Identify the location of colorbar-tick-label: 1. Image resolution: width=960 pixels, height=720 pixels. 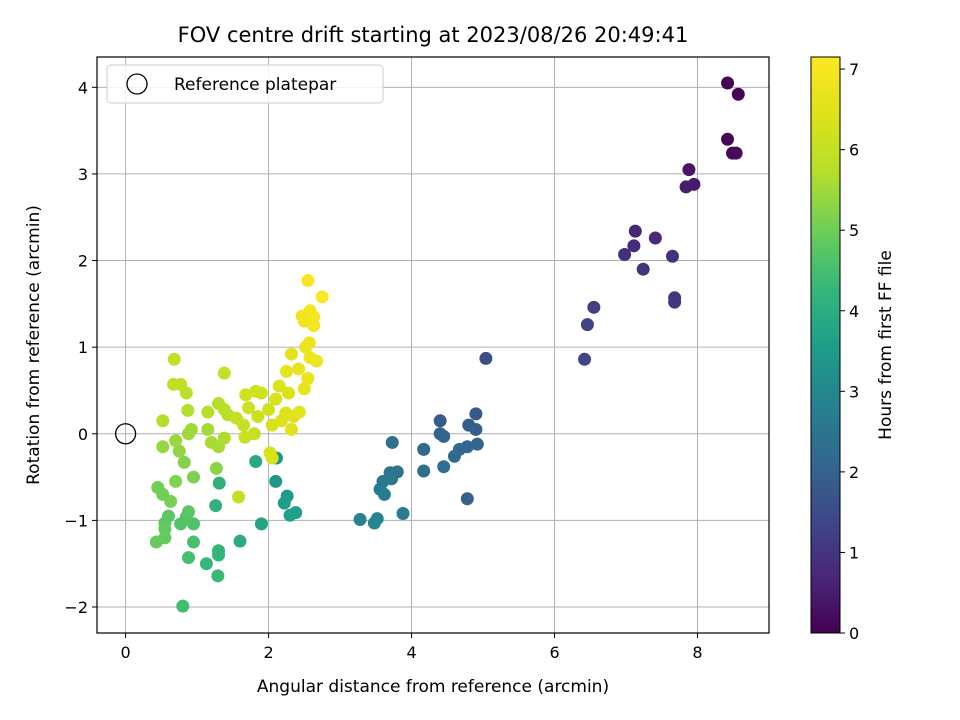
(854, 552).